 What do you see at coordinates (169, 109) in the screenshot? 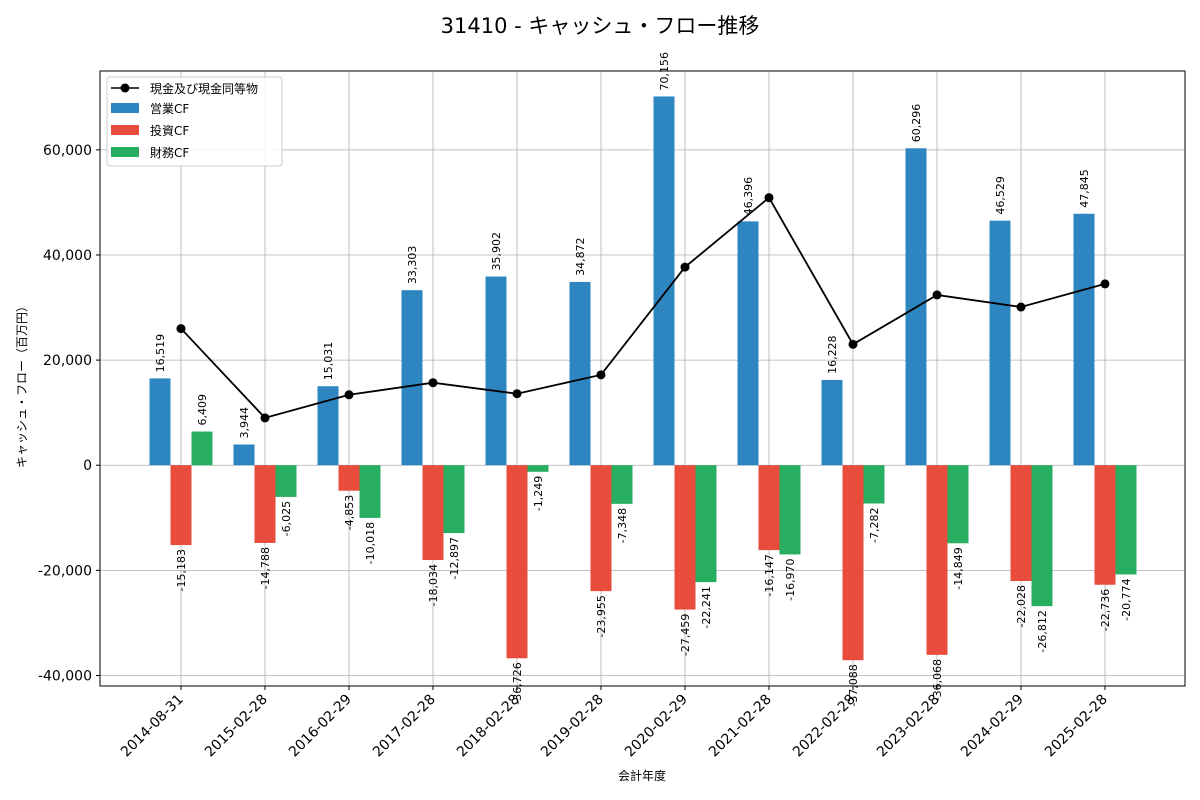
I see `legend-label-operating: 営業CF` at bounding box center [169, 109].